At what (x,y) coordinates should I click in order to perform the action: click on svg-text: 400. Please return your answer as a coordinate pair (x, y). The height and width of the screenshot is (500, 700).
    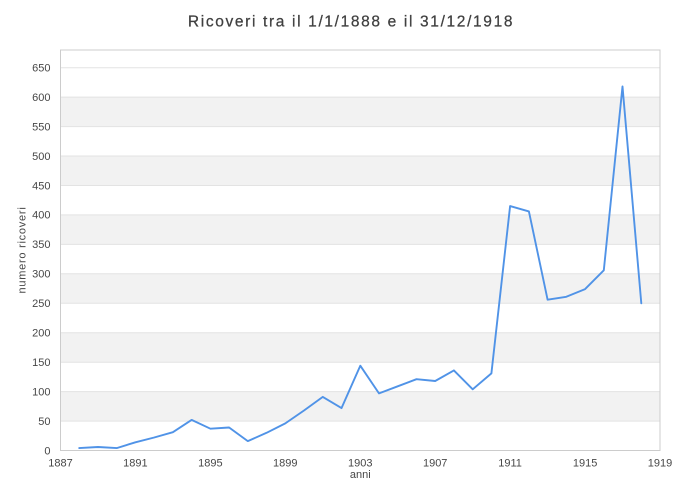
    Looking at the image, I should click on (41, 216).